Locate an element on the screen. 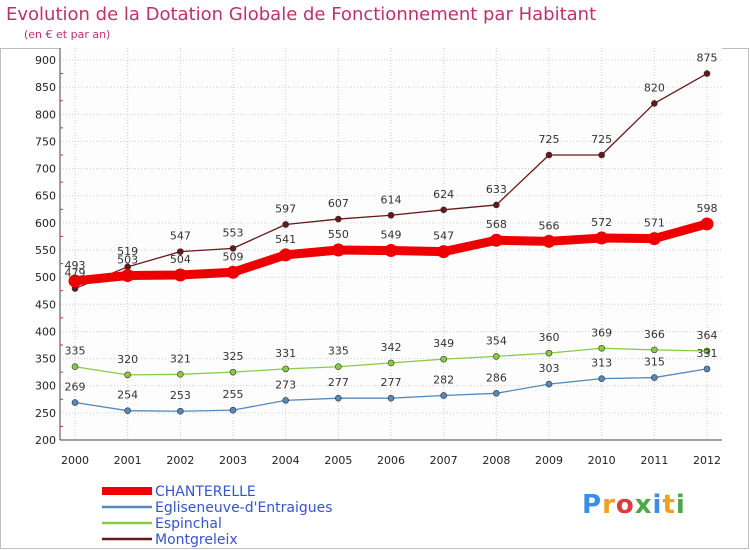 The image size is (750, 550). data-label: 493 is located at coordinates (75, 265).